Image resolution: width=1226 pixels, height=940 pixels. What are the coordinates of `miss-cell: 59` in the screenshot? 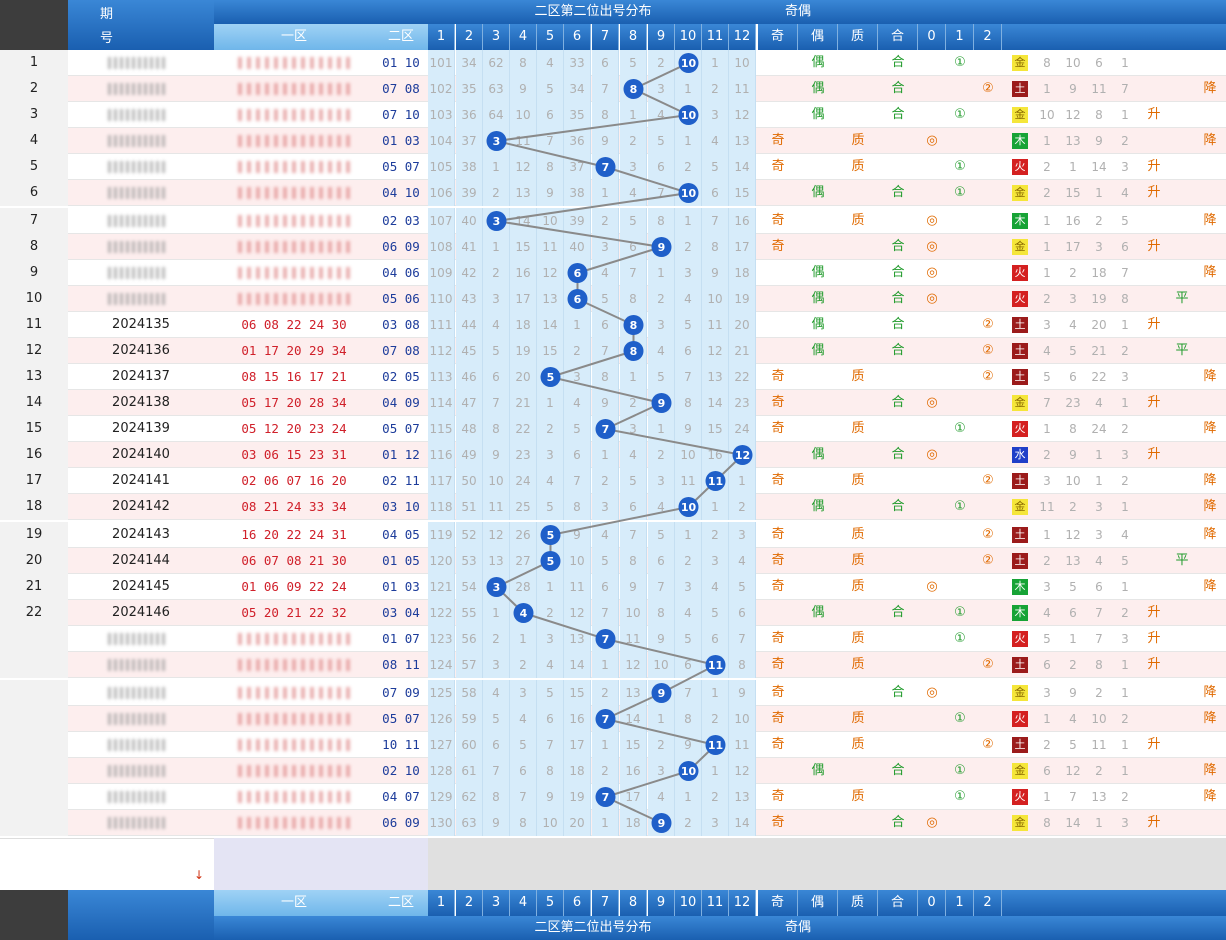 It's located at (469, 719).